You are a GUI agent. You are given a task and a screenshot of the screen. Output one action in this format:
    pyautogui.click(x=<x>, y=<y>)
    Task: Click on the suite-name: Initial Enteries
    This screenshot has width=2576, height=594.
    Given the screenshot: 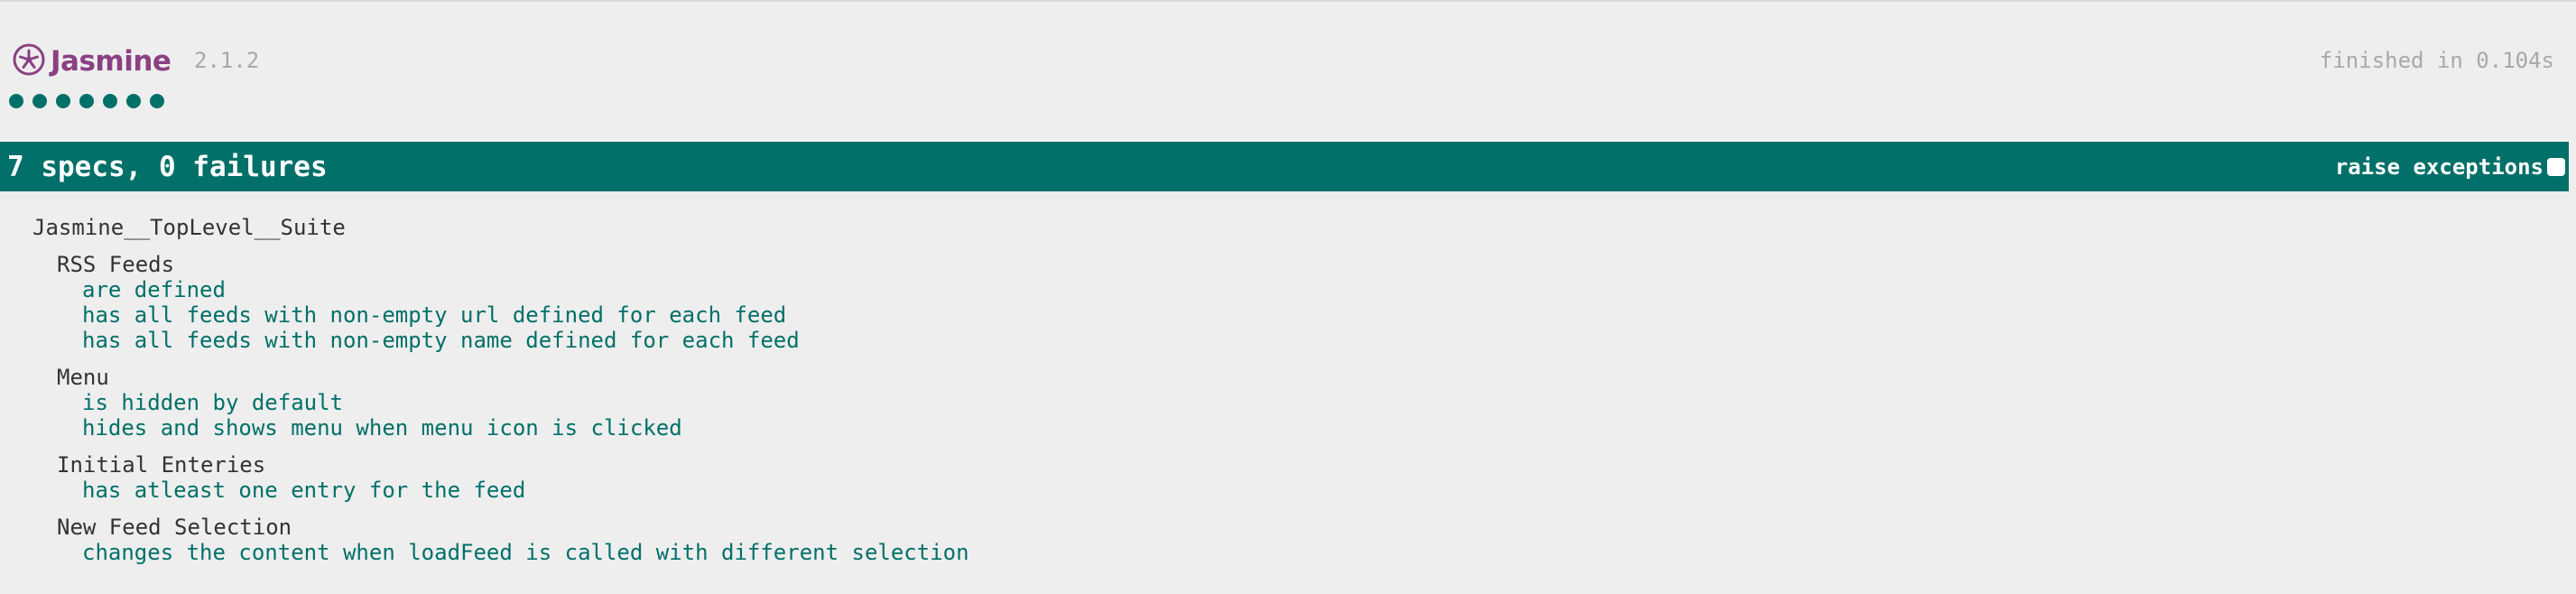 What is the action you would take?
    pyautogui.click(x=161, y=465)
    